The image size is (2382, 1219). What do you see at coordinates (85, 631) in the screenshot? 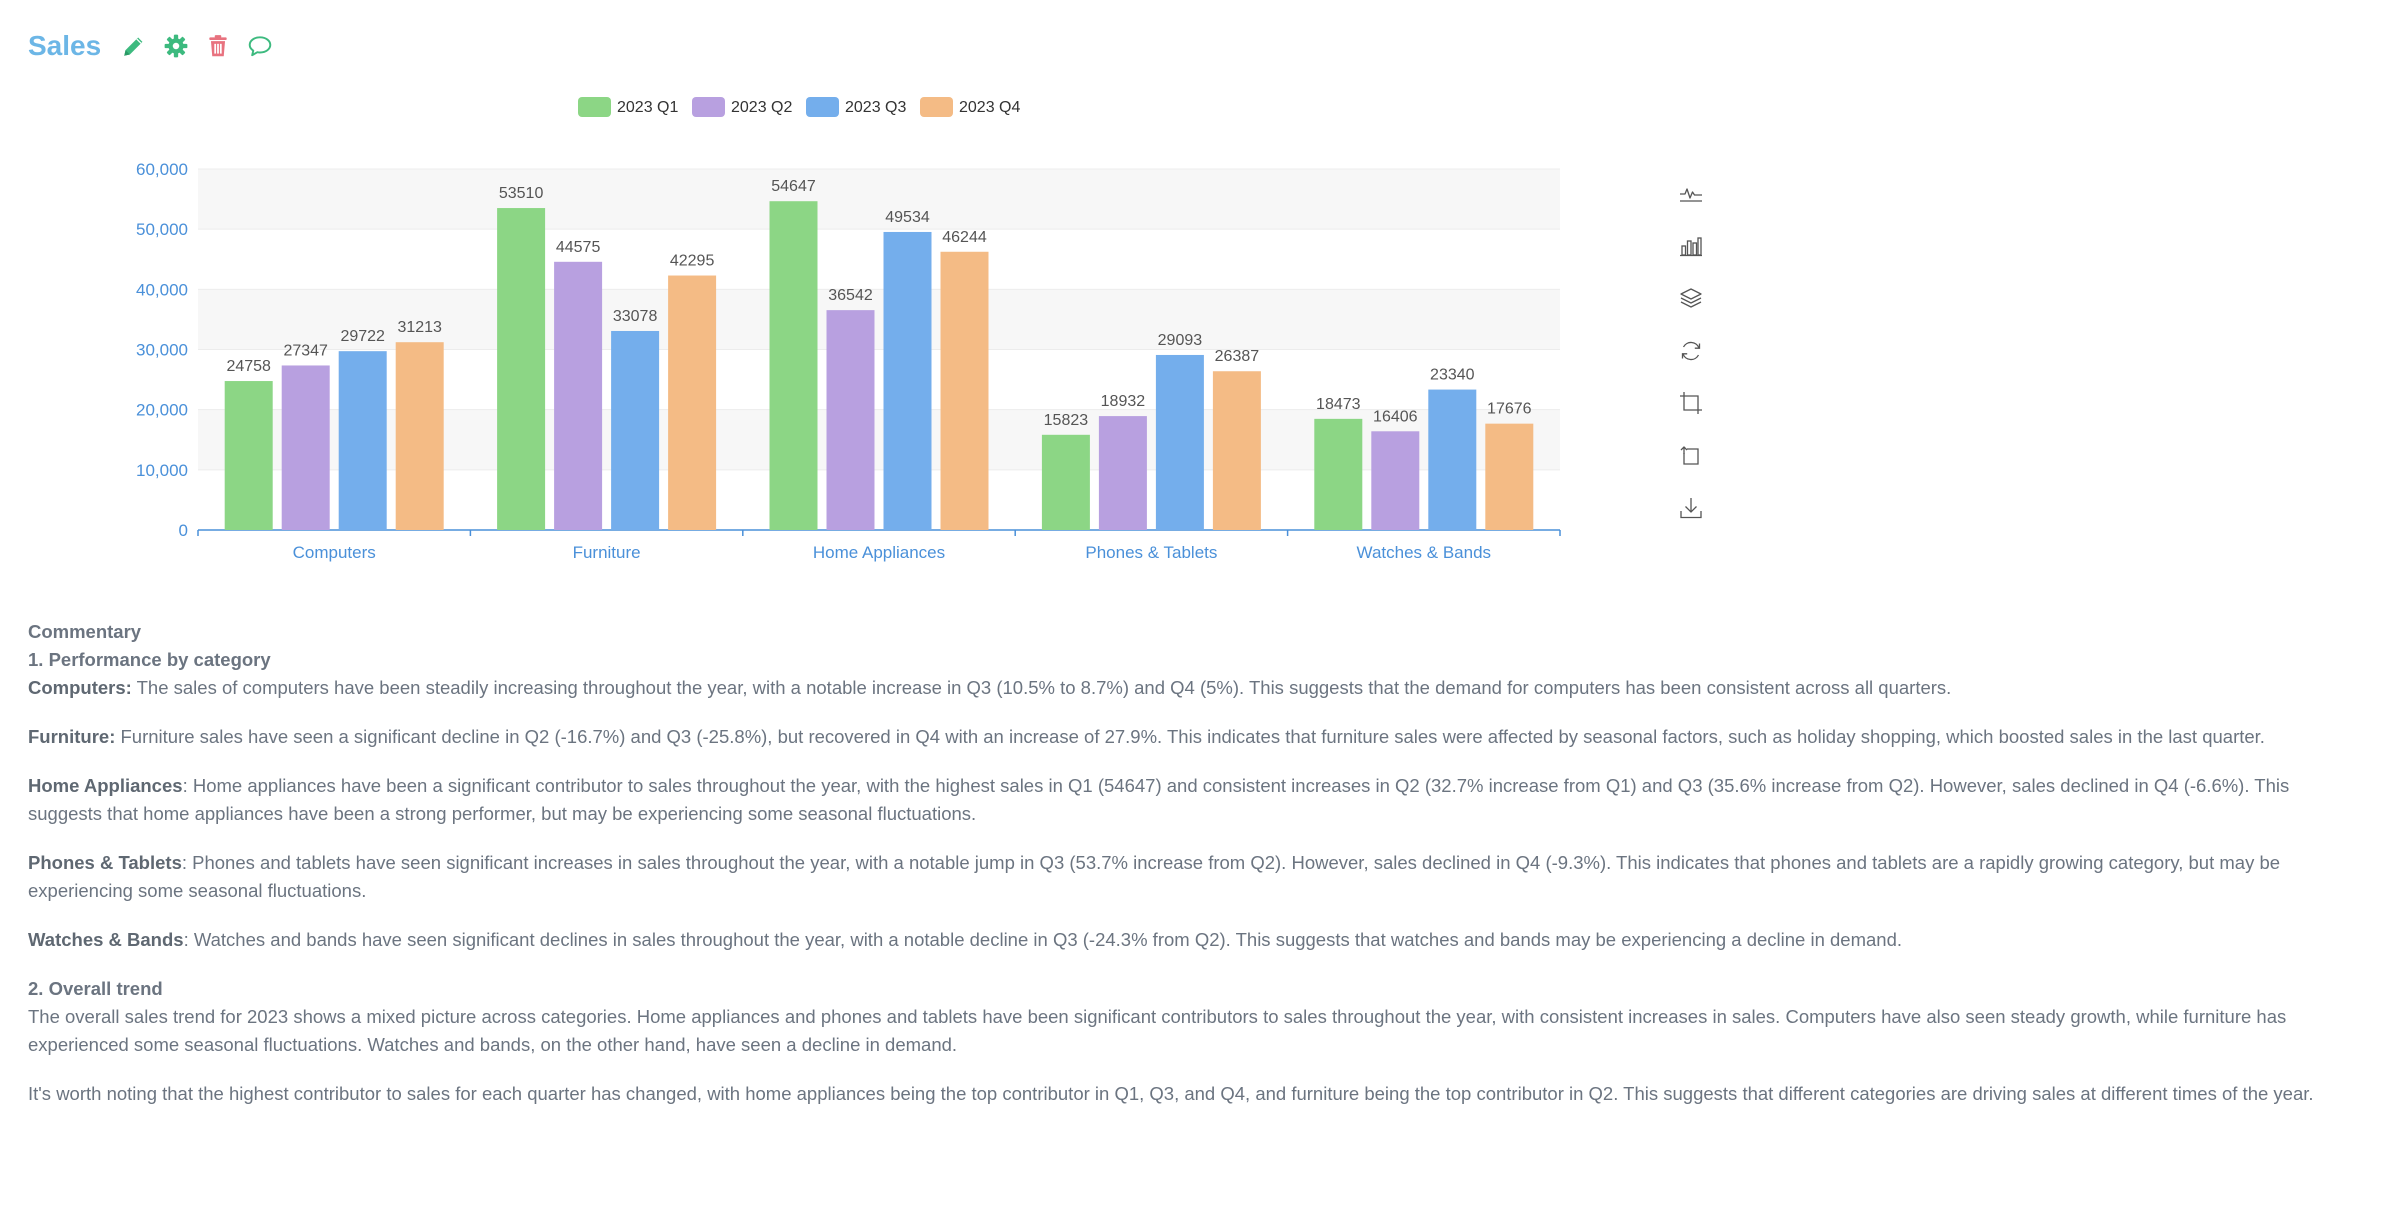
I see `commentary-heading: Commentary` at bounding box center [85, 631].